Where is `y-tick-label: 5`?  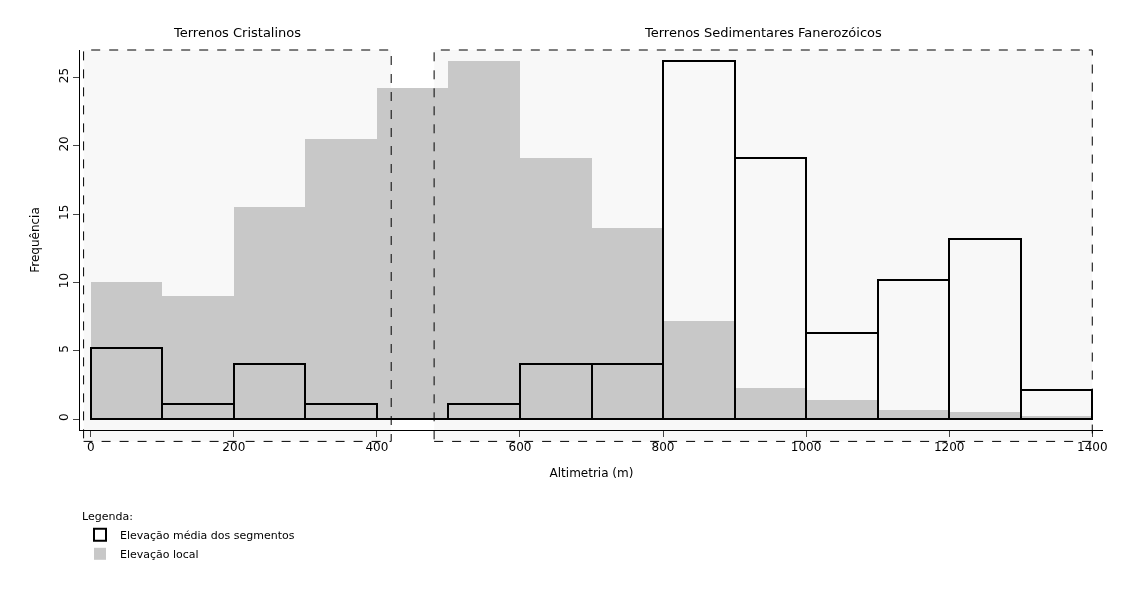 y-tick-label: 5 is located at coordinates (64, 349).